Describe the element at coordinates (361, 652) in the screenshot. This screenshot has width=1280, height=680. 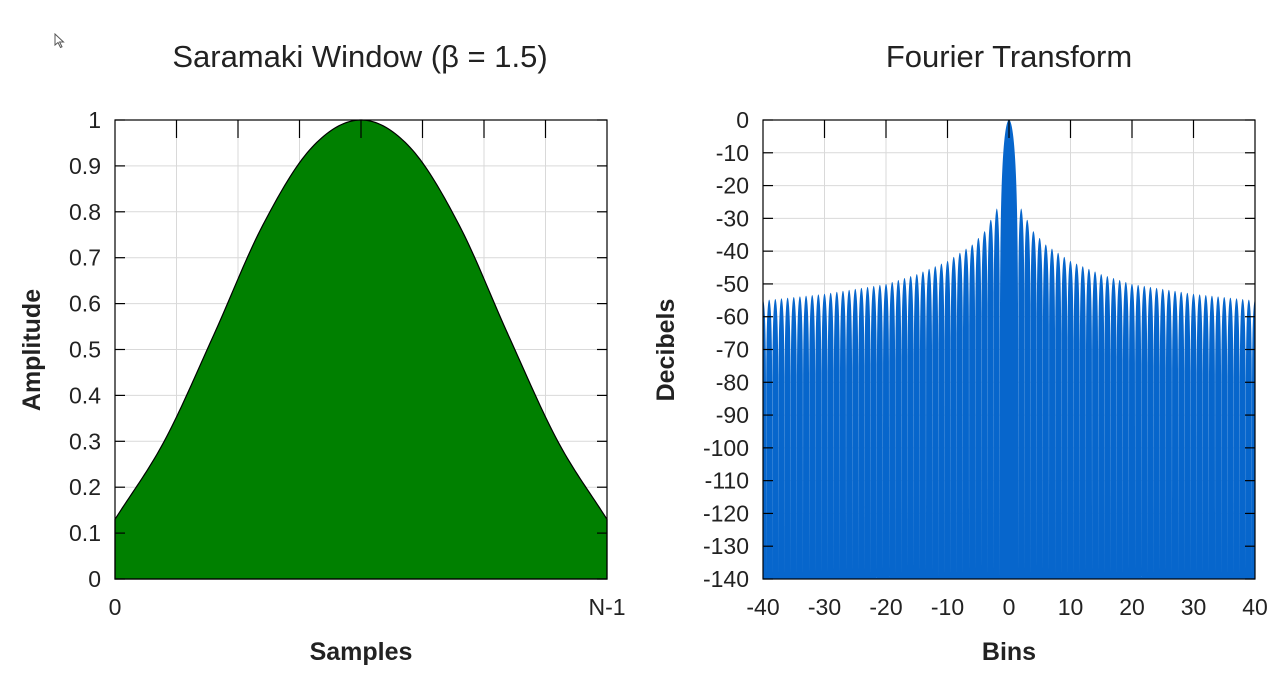
I see `window-x-axis-label: Samples` at that location.